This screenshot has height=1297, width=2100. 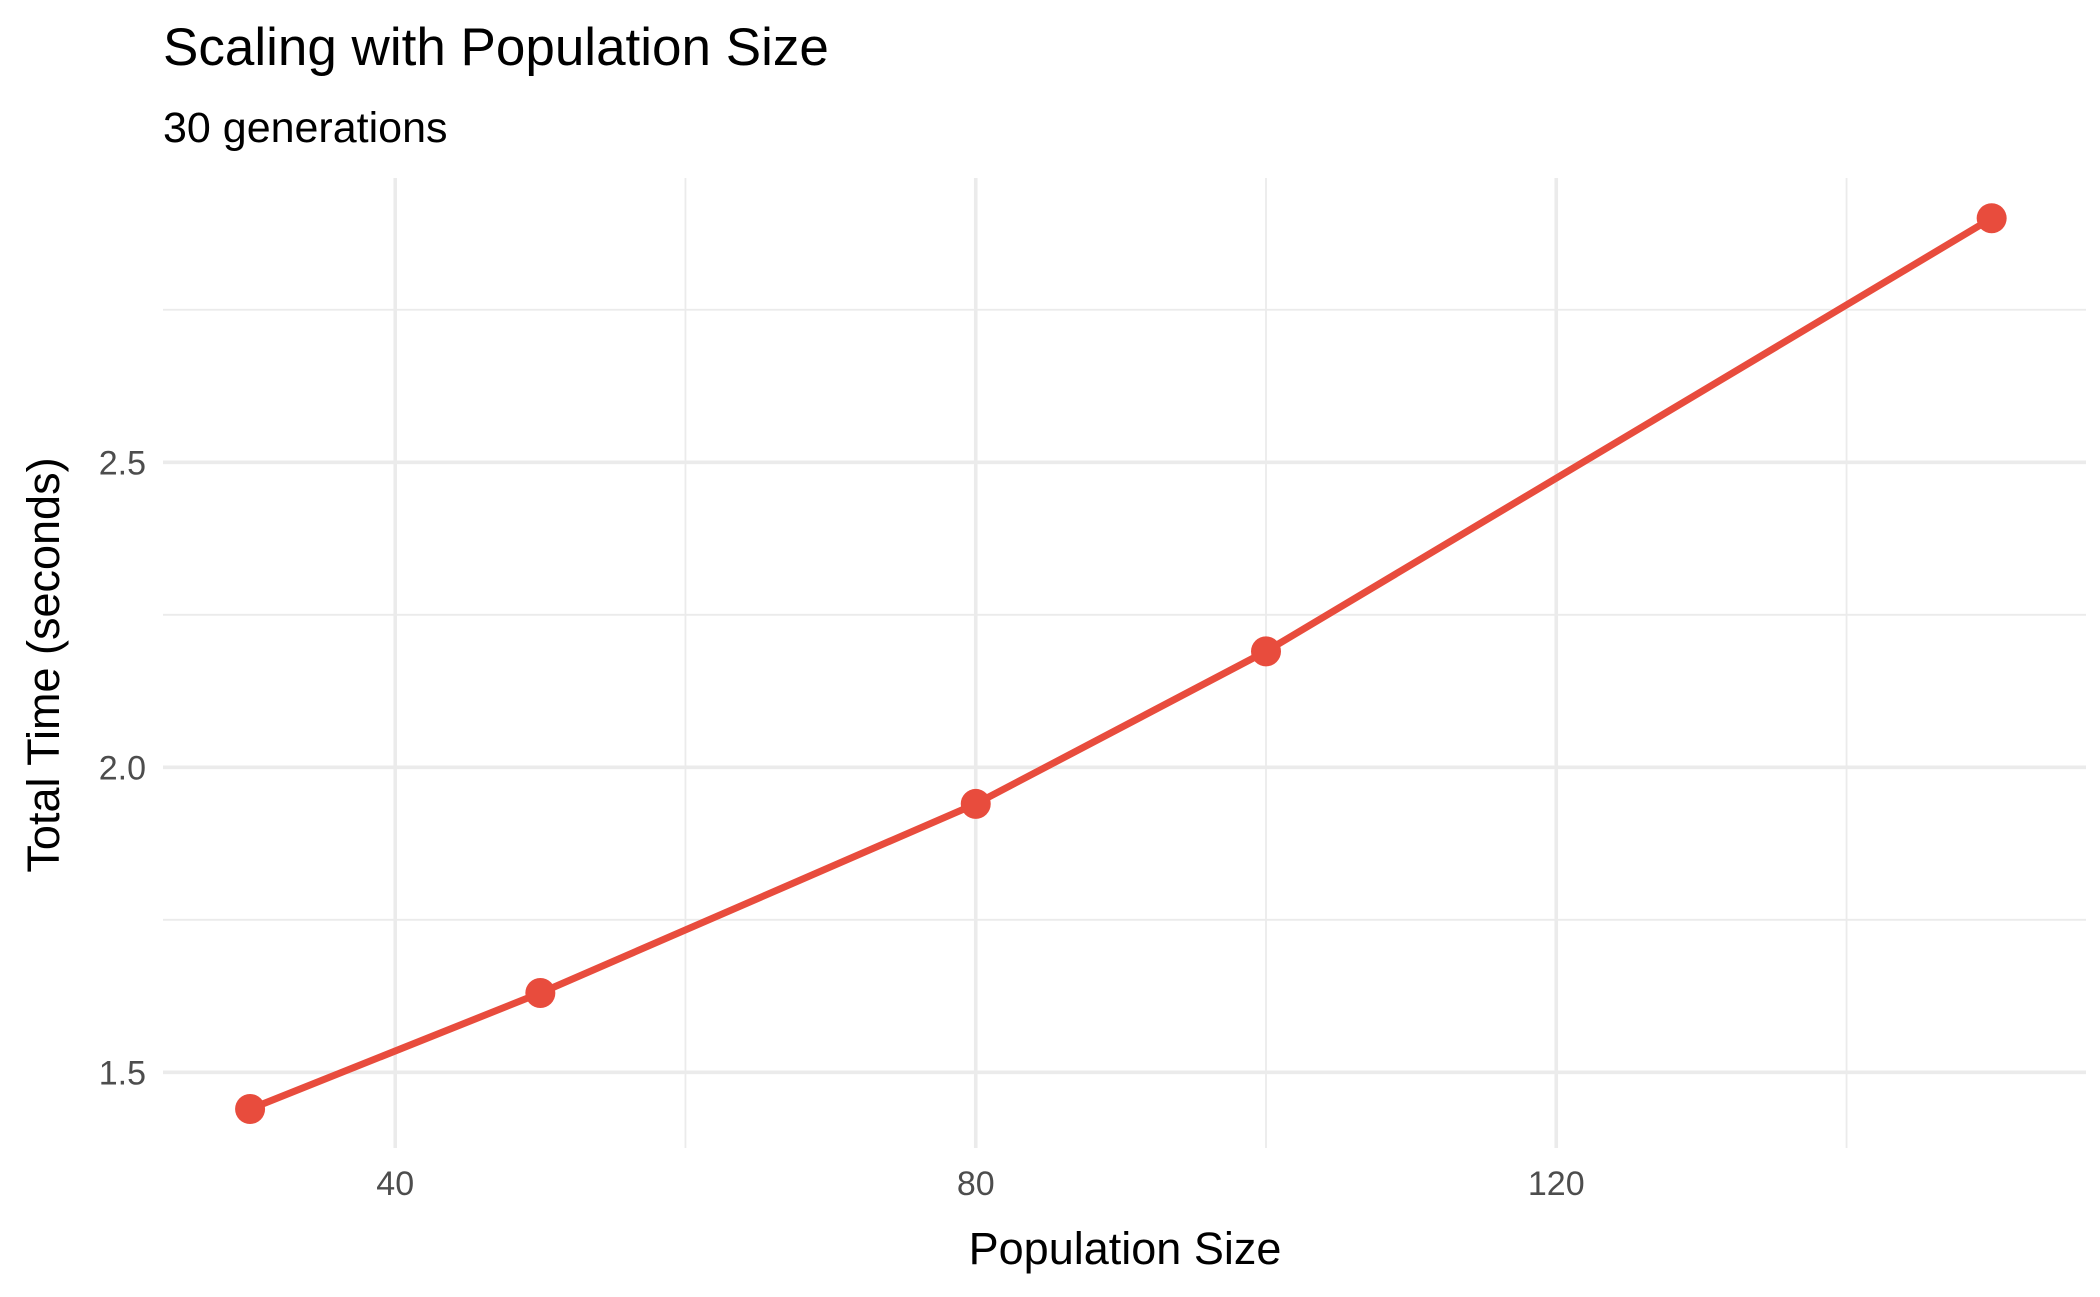 I want to click on x-axis-tick-labels: 40 80 120, so click(x=980, y=1184).